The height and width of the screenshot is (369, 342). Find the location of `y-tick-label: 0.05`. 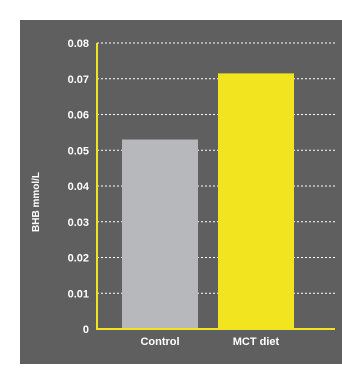

y-tick-label: 0.05 is located at coordinates (78, 151).